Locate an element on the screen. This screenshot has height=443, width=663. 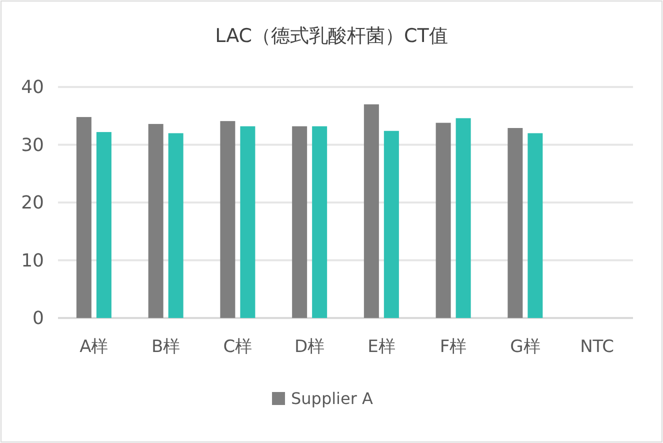
x-tick-label: NTC is located at coordinates (597, 347).